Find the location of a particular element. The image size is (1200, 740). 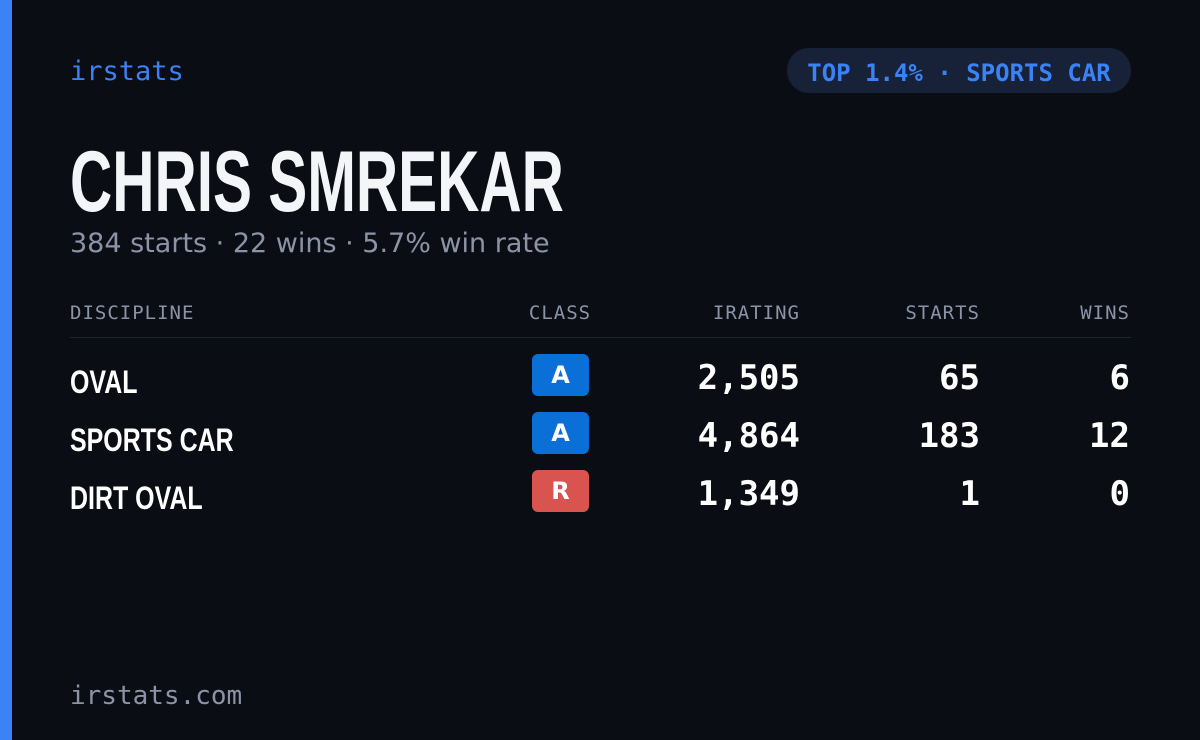

wins: 12 is located at coordinates (1109, 436).